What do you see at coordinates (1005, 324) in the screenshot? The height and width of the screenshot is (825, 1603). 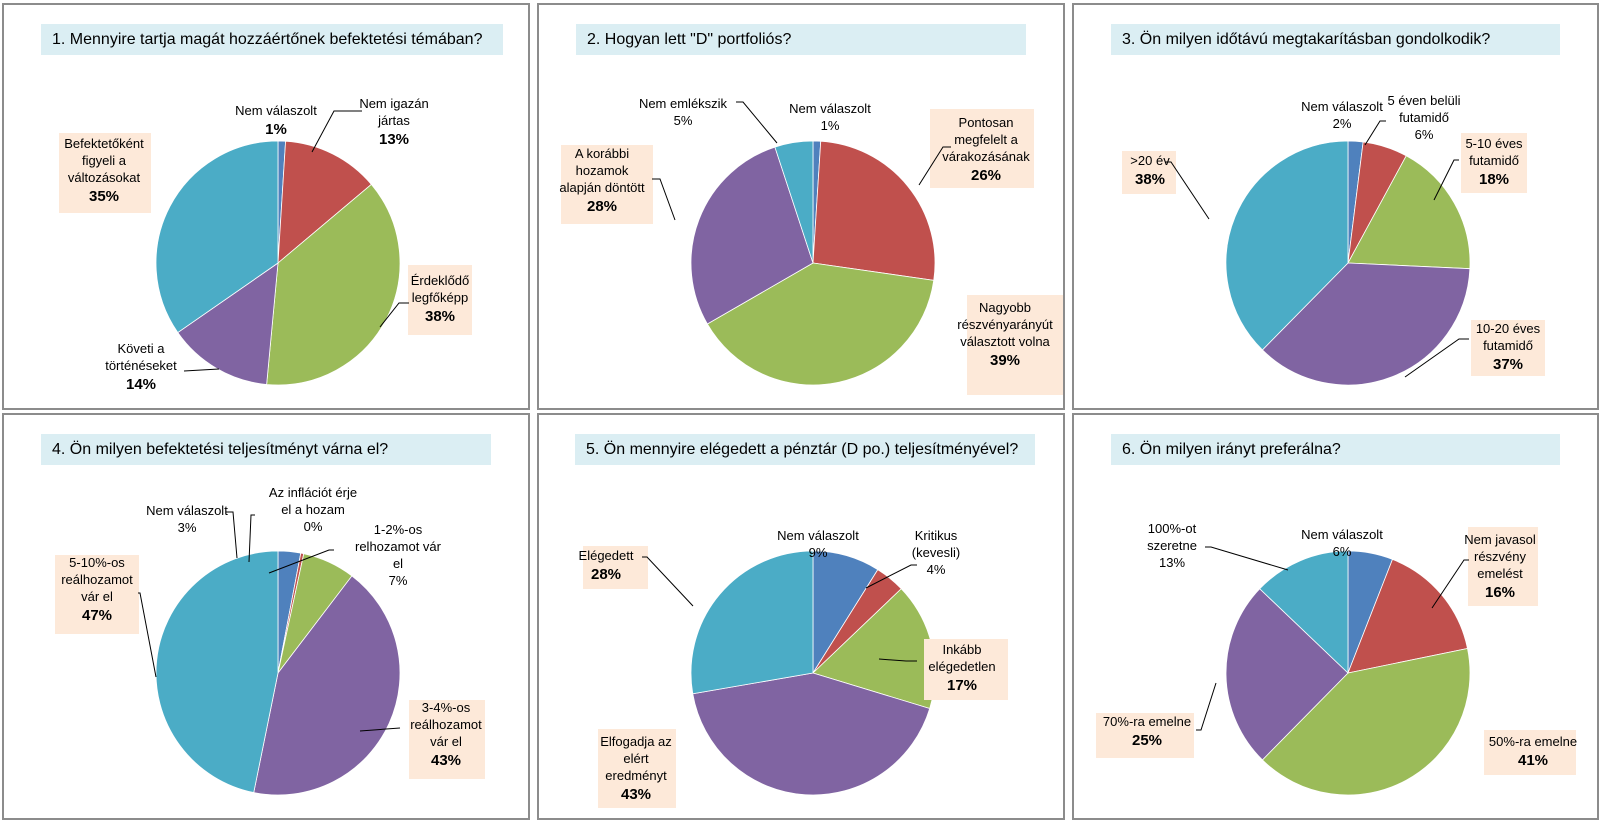 I see `data-label-category: részvényarányút` at bounding box center [1005, 324].